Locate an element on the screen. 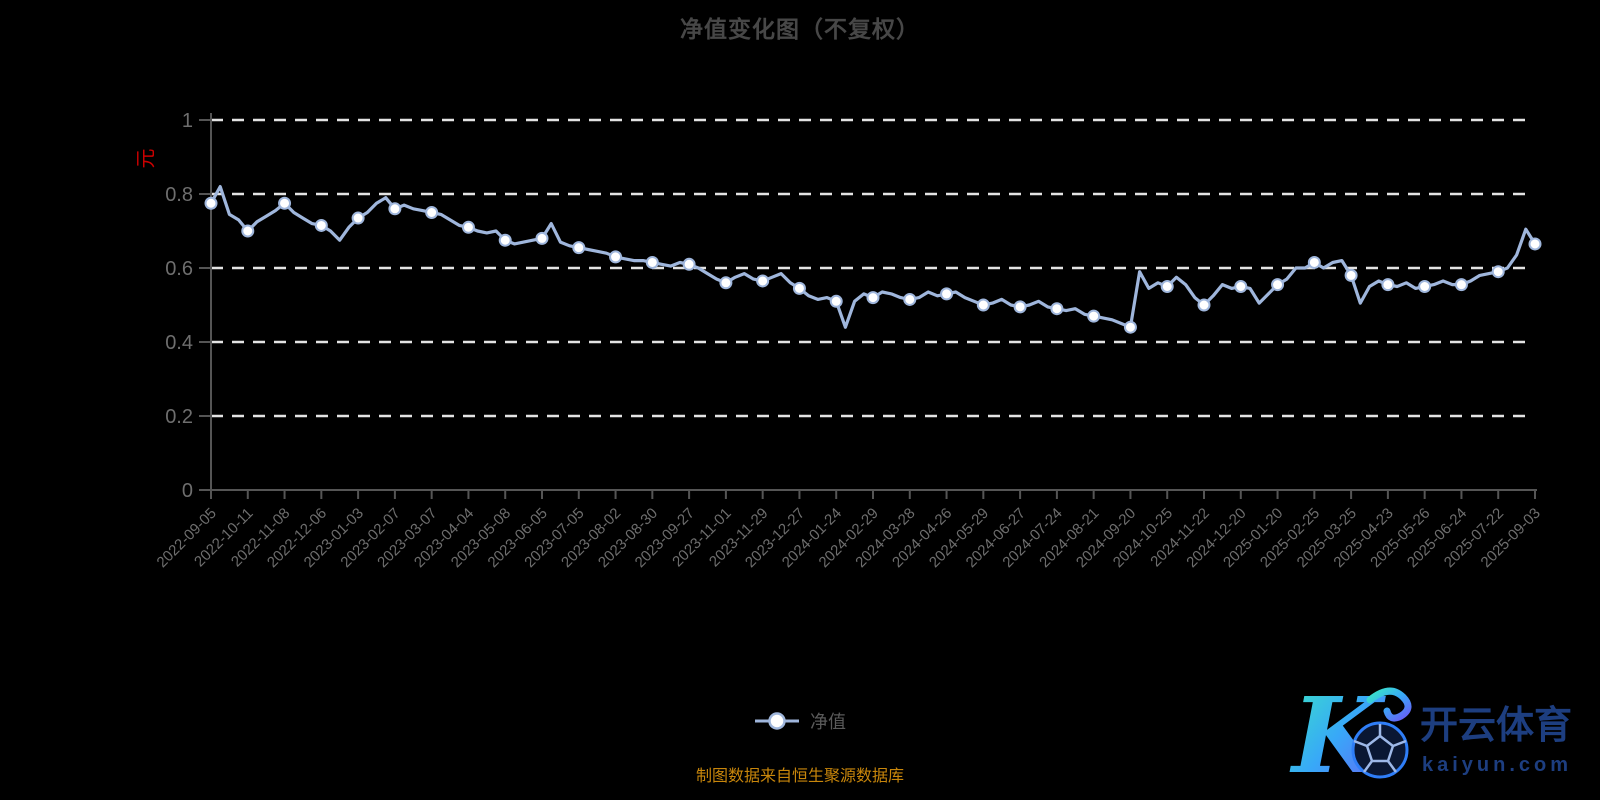  series-line is located at coordinates (873, 257).